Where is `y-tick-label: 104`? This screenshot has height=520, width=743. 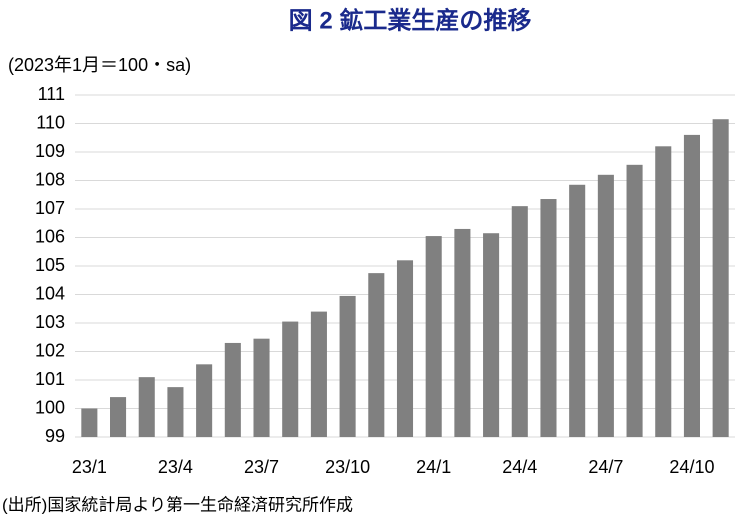
y-tick-label: 104 is located at coordinates (50, 293).